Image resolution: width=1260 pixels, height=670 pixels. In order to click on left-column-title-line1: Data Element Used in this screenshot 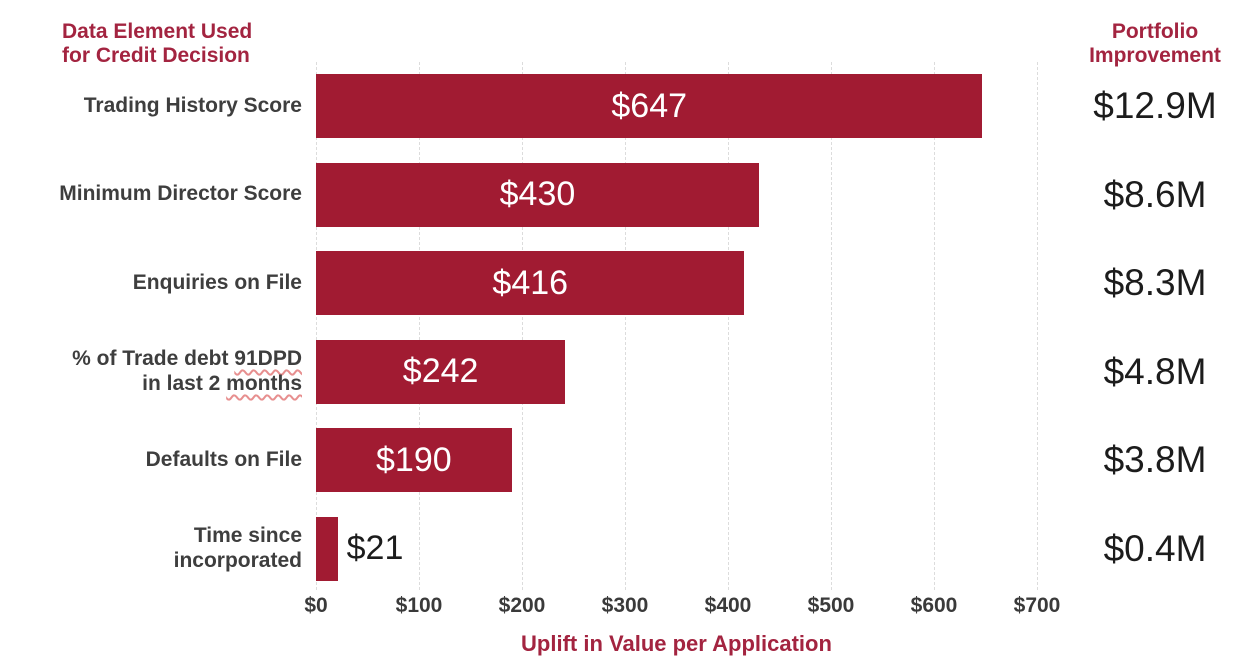, I will do `click(157, 31)`.